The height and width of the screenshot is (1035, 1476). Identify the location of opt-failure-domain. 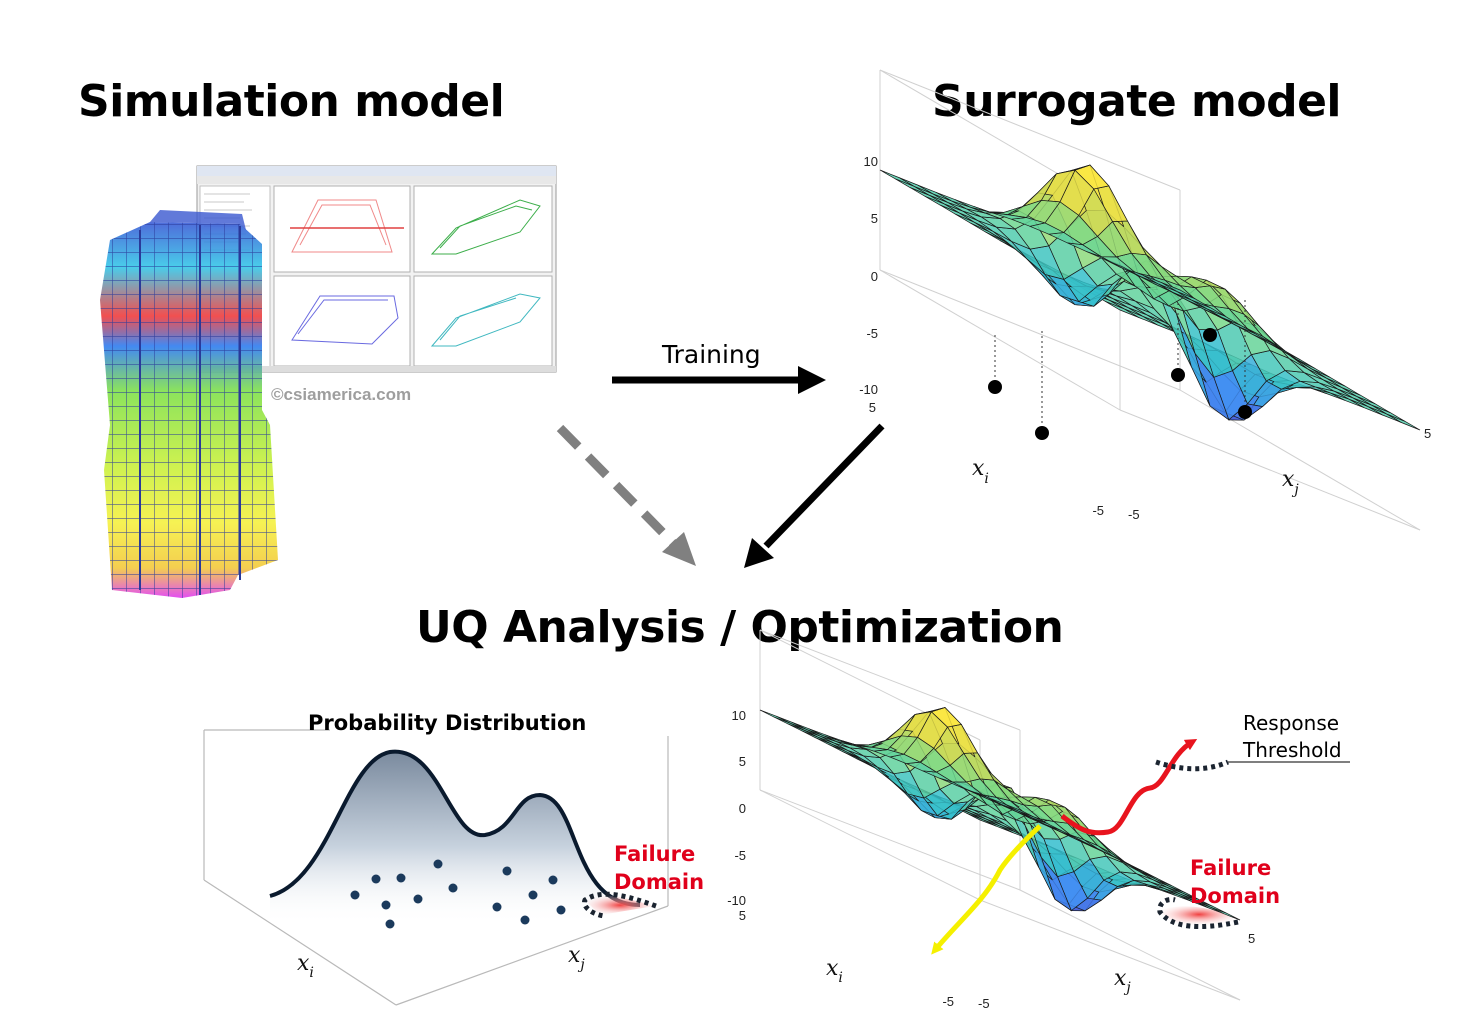
(1198, 913).